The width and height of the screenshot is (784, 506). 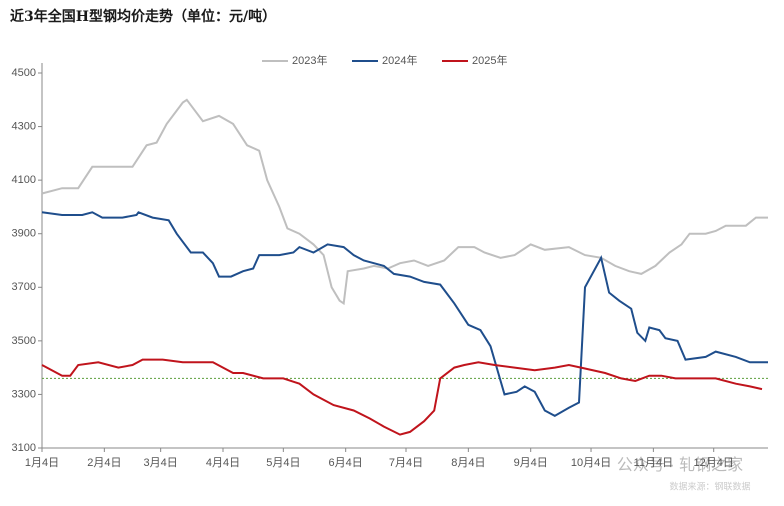 What do you see at coordinates (709, 485) in the screenshot?
I see `source-note: 数据来源：钢联数据` at bounding box center [709, 485].